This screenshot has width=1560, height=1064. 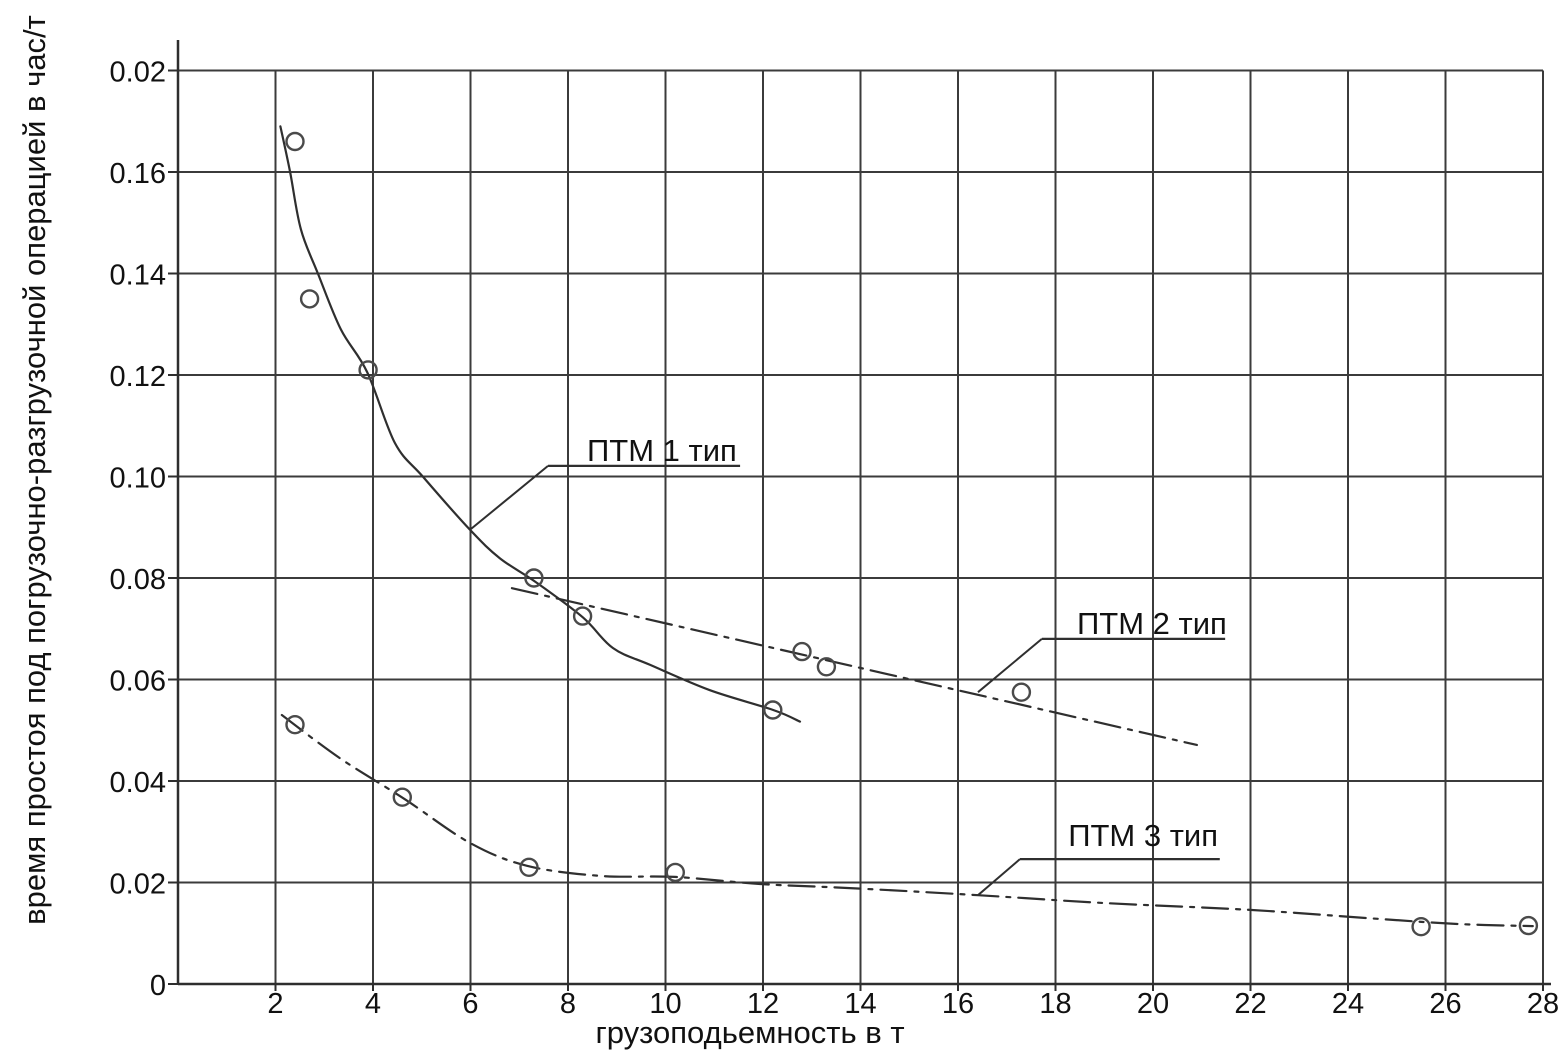 What do you see at coordinates (854, 667) in the screenshot?
I see `series-curve` at bounding box center [854, 667].